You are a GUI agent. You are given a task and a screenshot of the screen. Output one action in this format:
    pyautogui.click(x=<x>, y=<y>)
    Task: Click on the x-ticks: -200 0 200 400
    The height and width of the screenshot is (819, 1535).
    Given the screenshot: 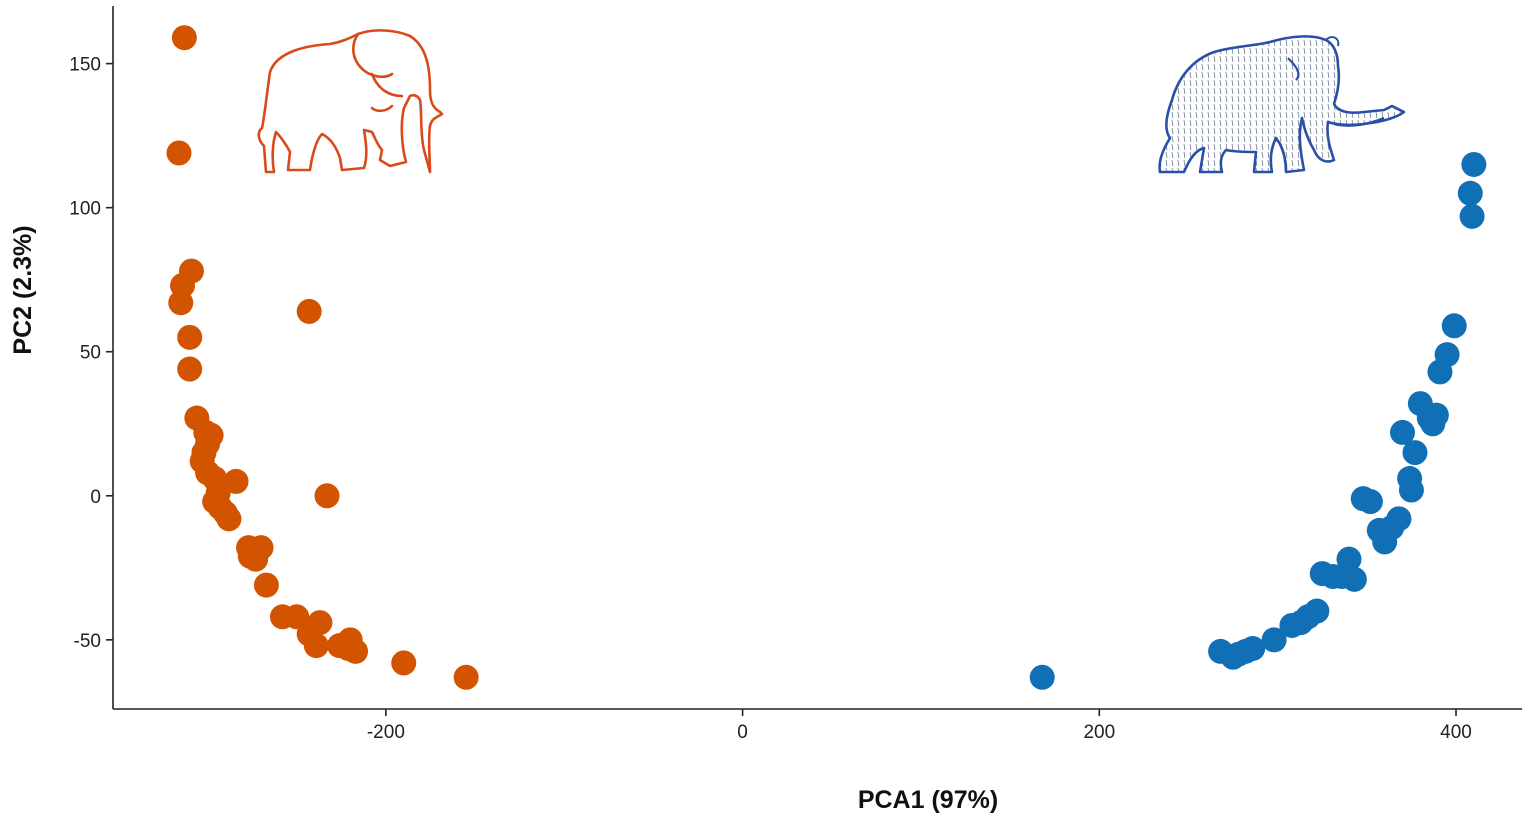 What is the action you would take?
    pyautogui.click(x=919, y=726)
    